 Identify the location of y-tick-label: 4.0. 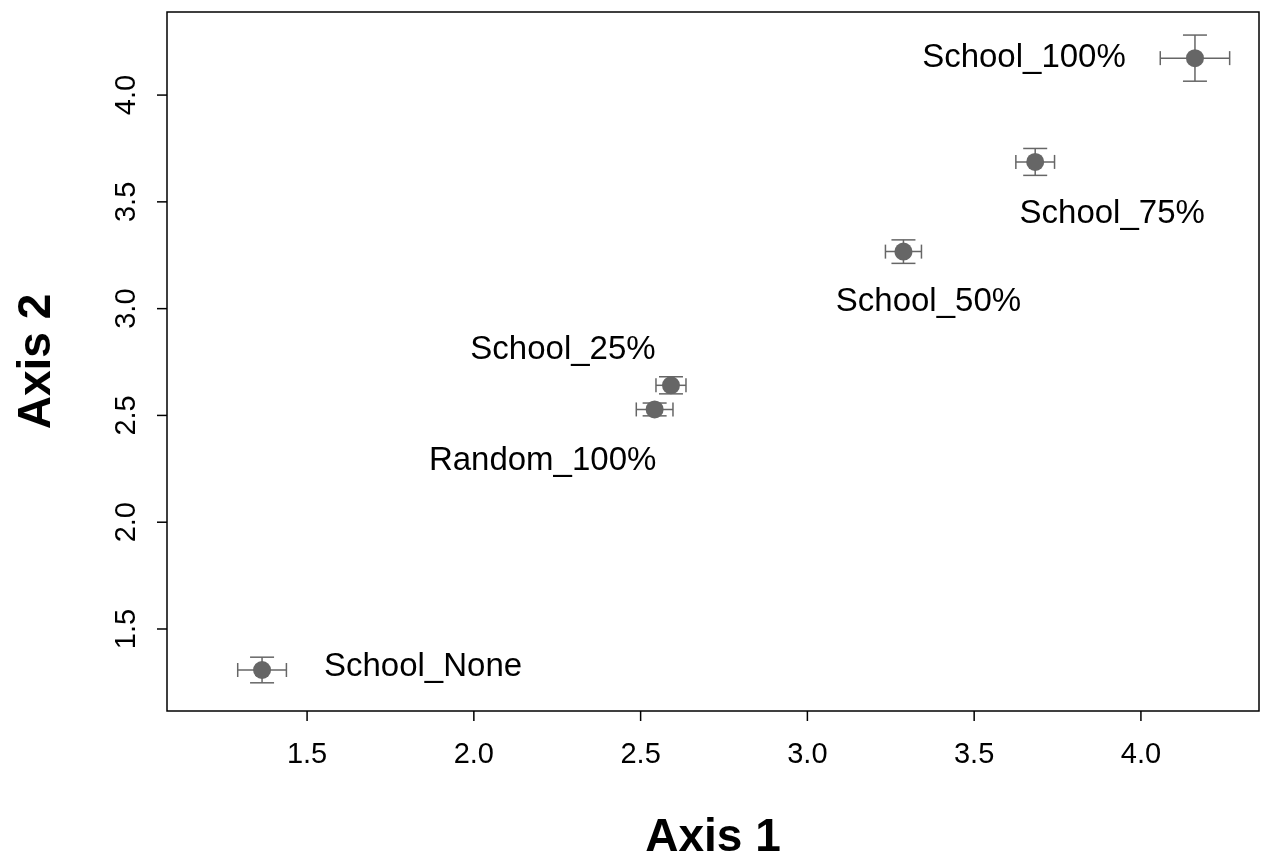
(125, 95).